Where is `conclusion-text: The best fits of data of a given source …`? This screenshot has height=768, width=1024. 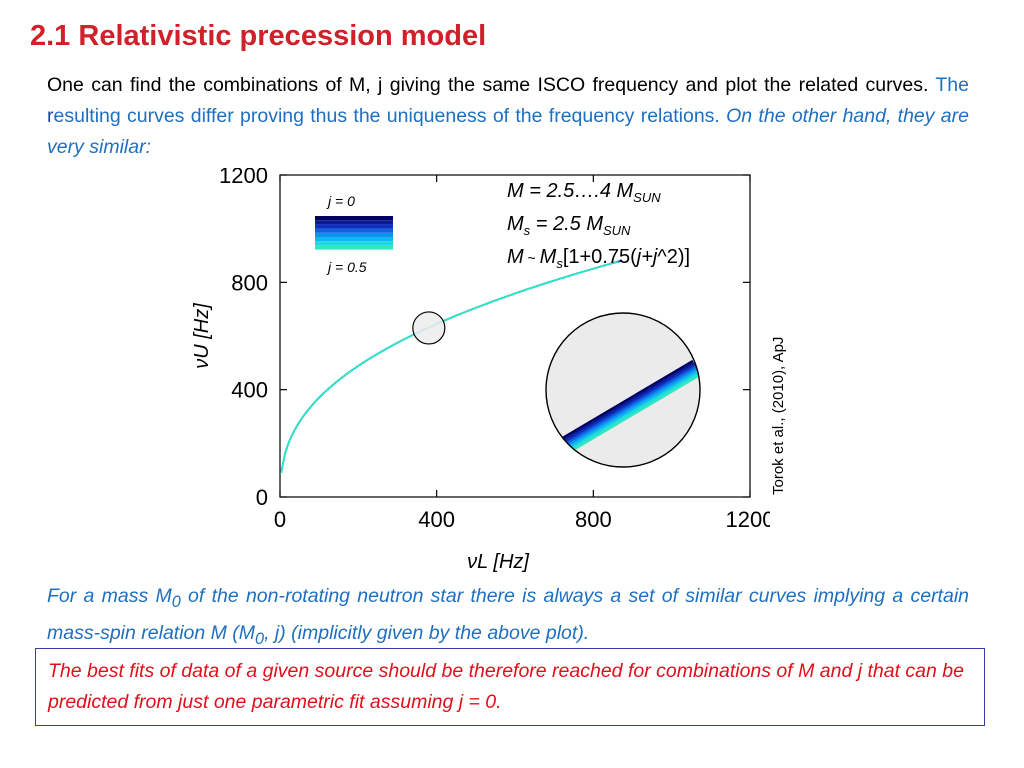 conclusion-text: The best fits of data of a given source … is located at coordinates (506, 686).